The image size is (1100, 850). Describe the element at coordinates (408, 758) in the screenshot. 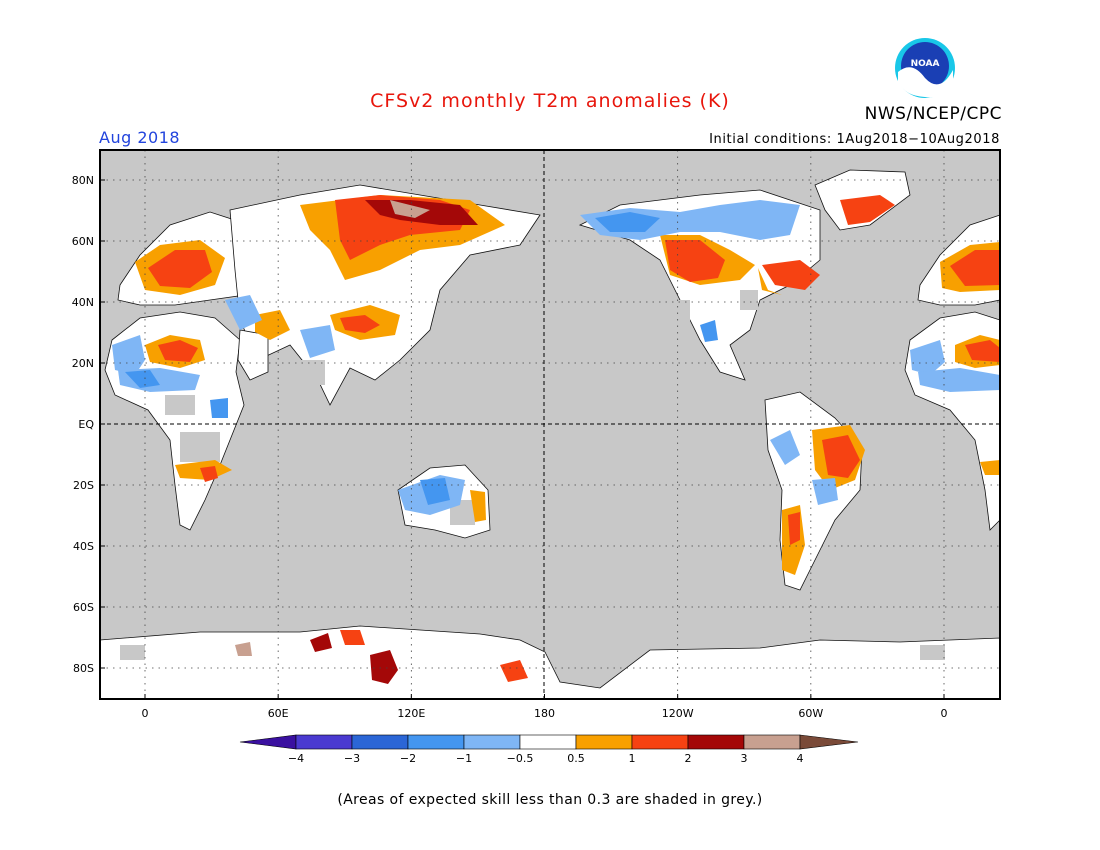

I see `colorbar-label: −2` at that location.